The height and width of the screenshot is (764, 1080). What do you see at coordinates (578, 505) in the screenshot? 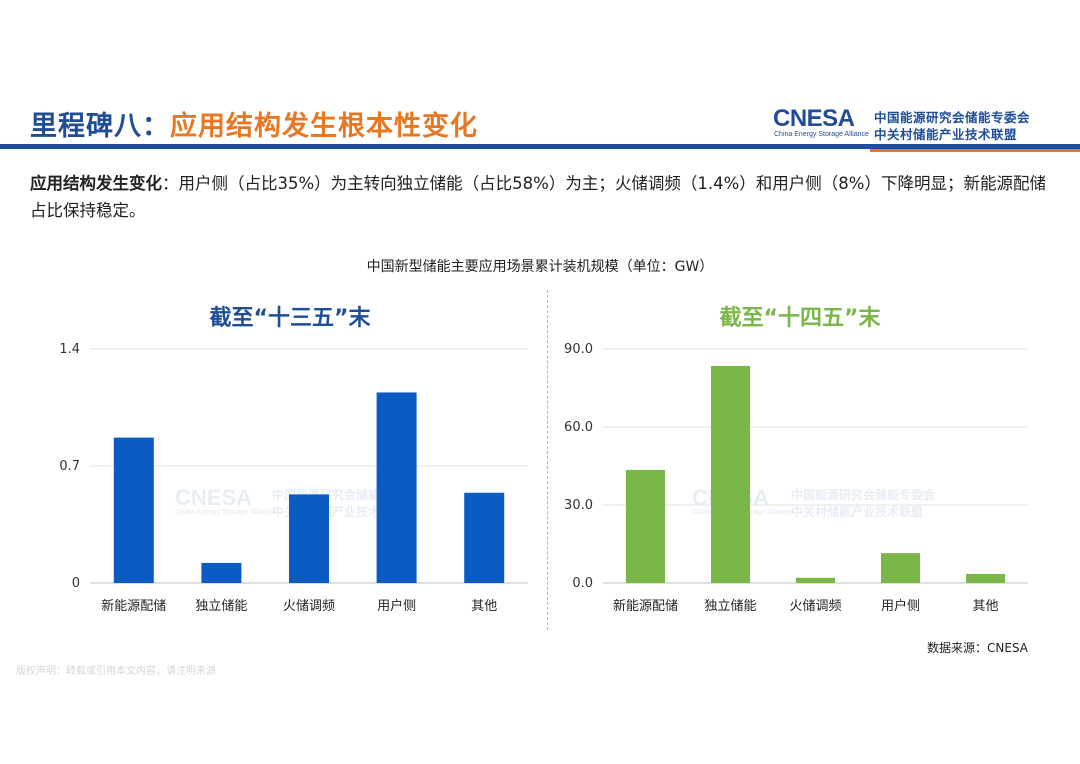
I see `y-tick-label: 30.0` at bounding box center [578, 505].